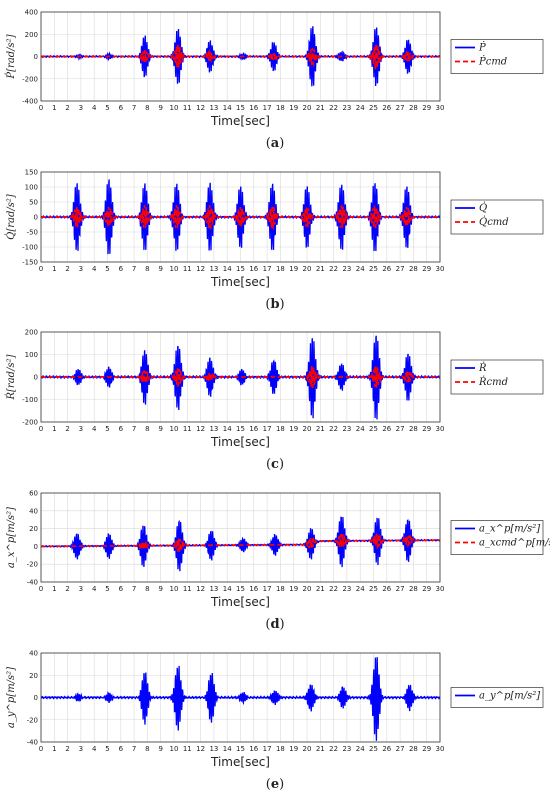  I want to click on x-tick-label: 7, so click(134, 589).